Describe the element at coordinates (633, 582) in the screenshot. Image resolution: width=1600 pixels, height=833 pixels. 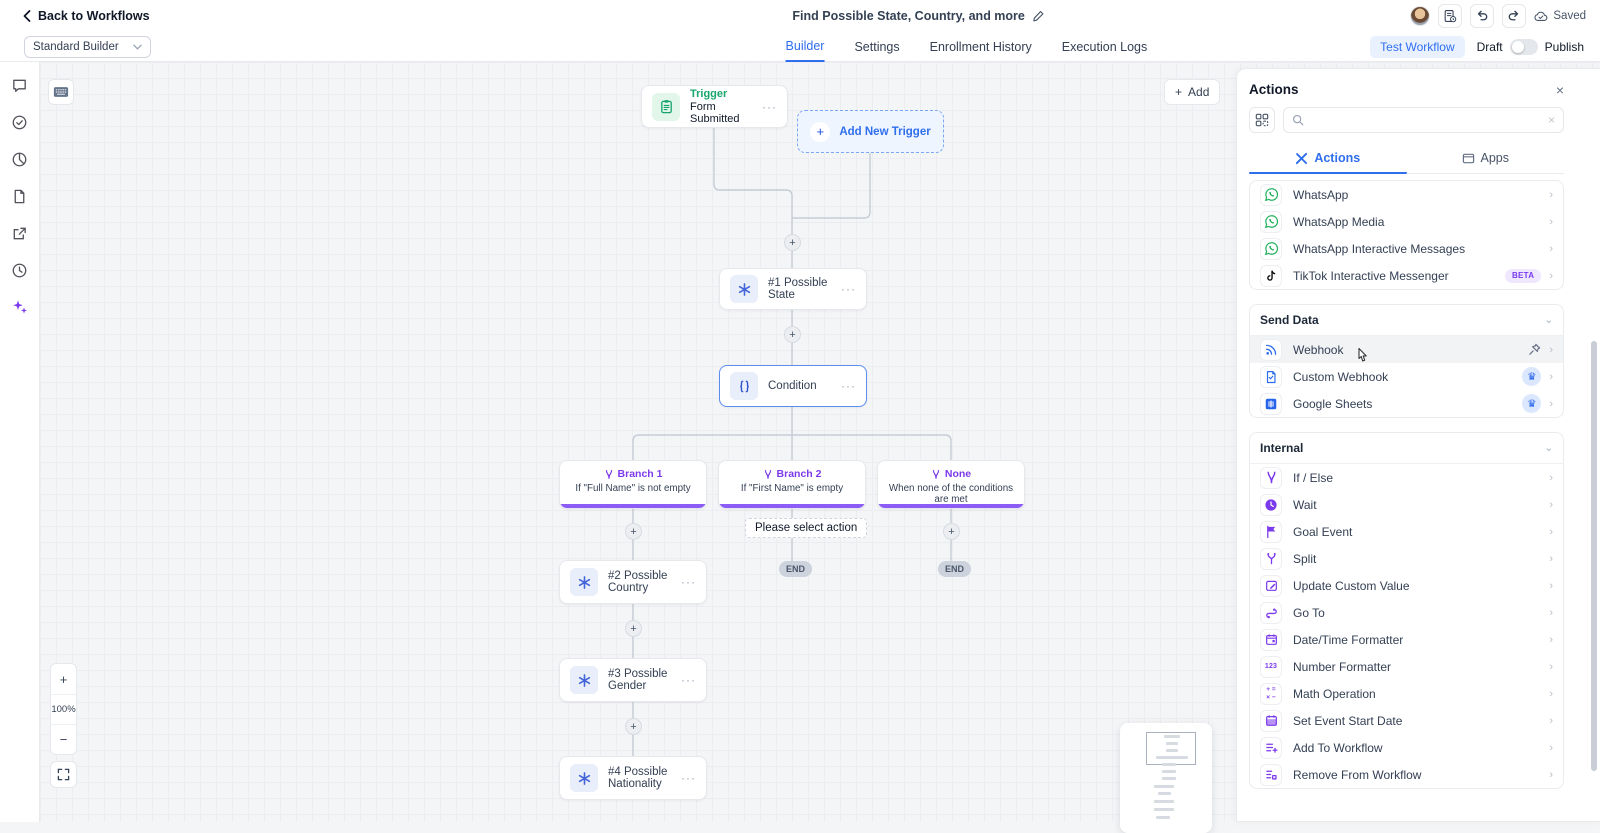
I see `step2-node: #2 Possible Country ···` at that location.